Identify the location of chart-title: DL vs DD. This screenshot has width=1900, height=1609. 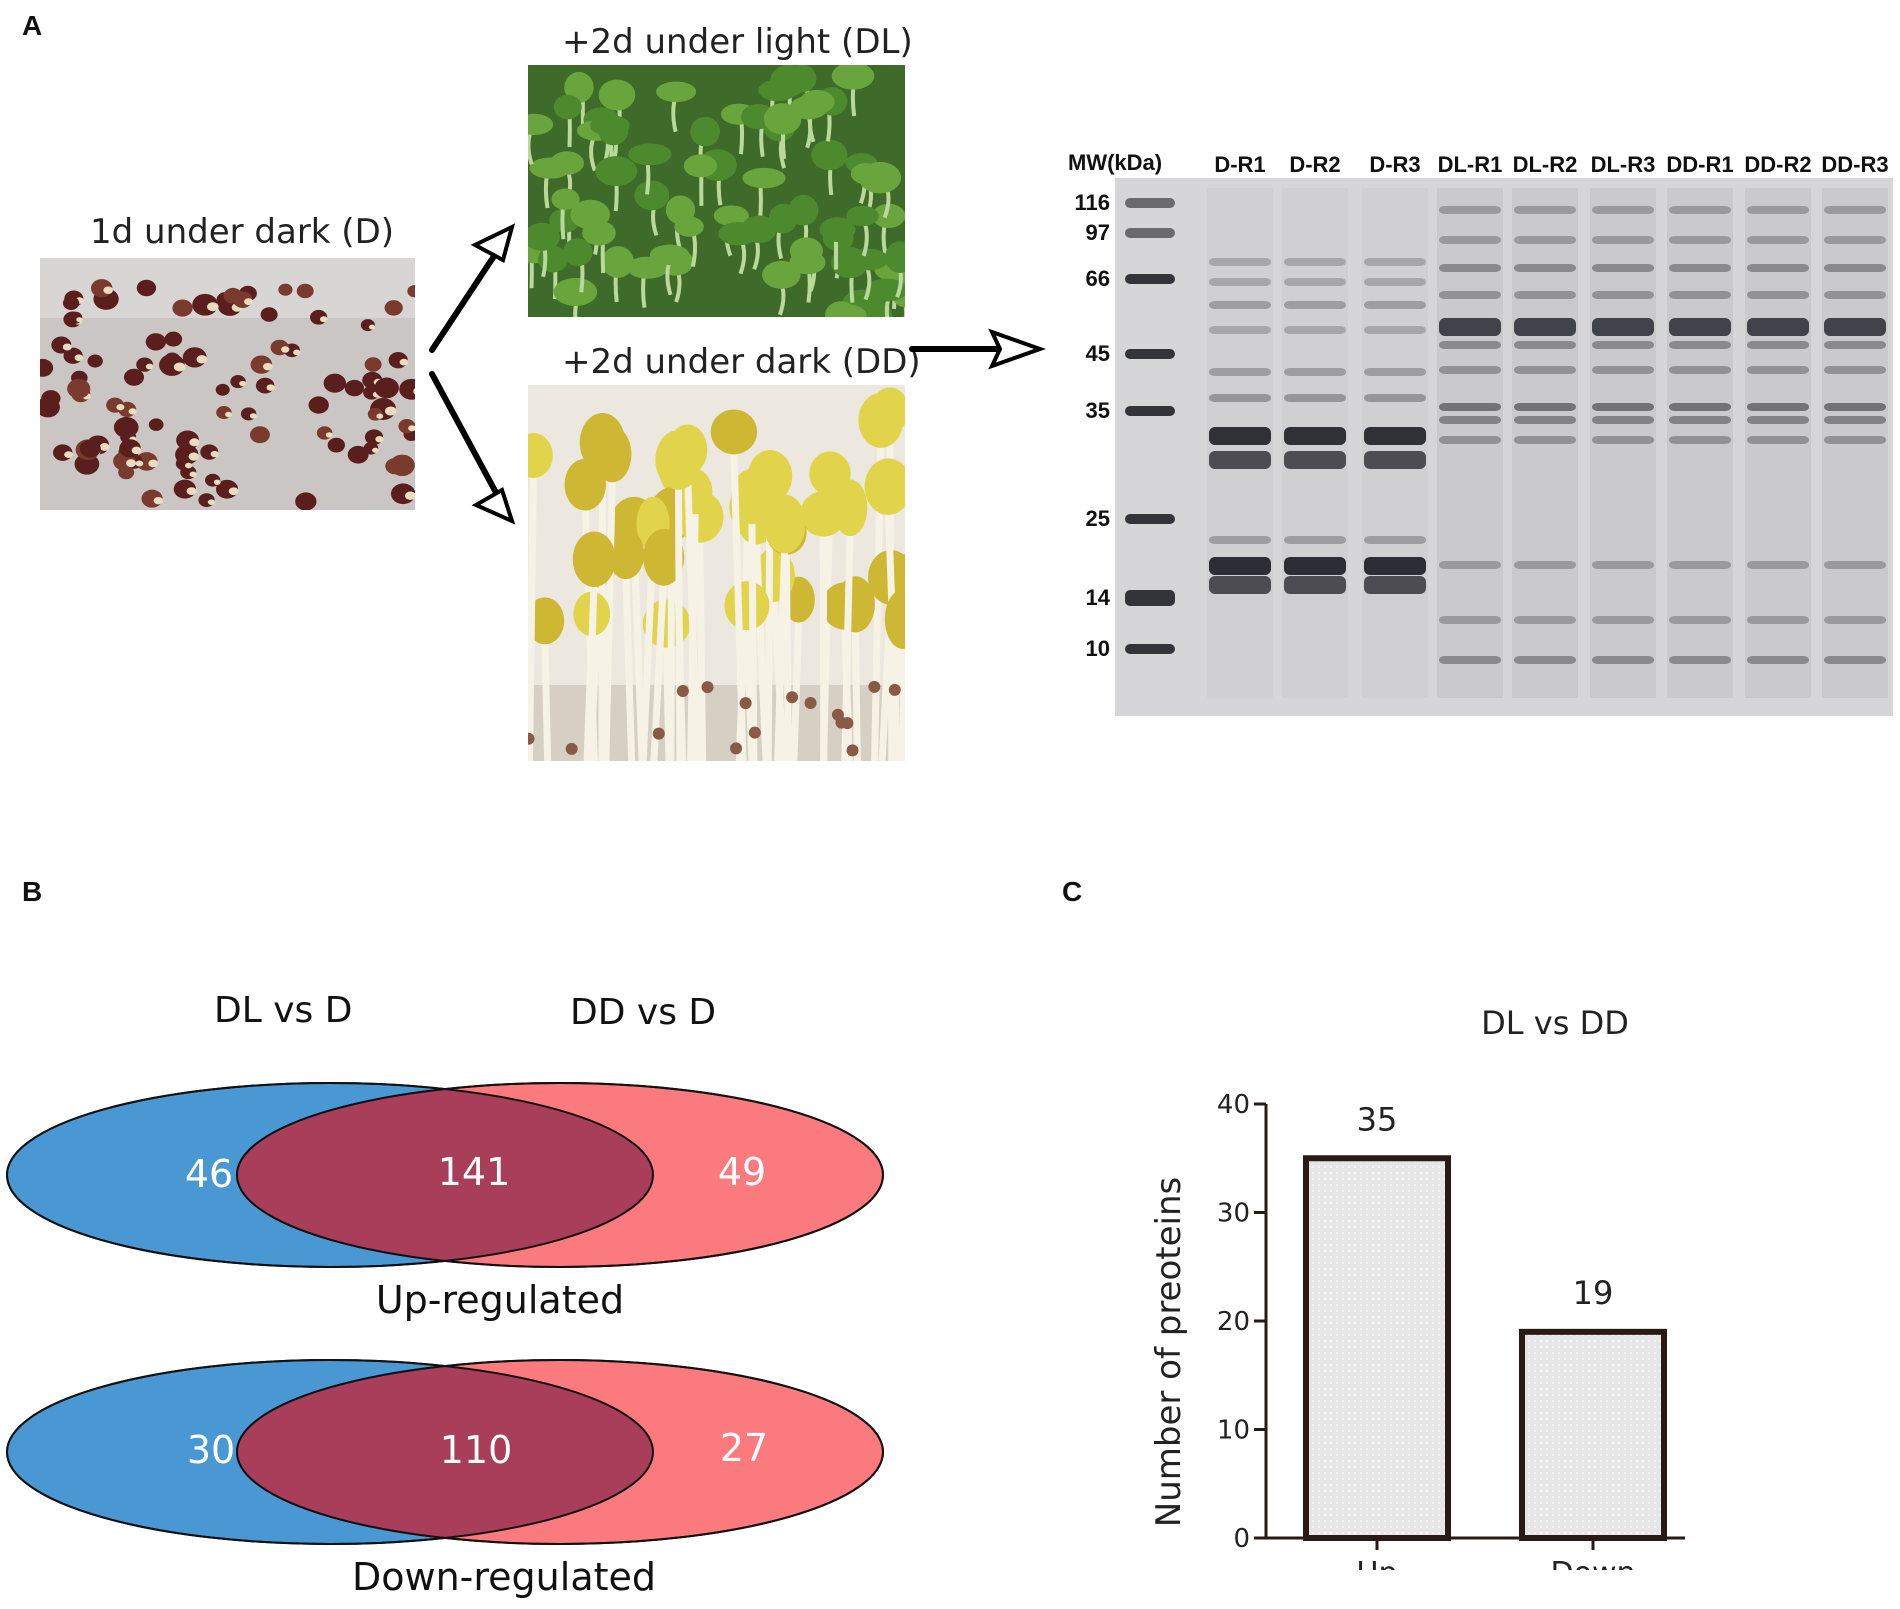
(1555, 1023).